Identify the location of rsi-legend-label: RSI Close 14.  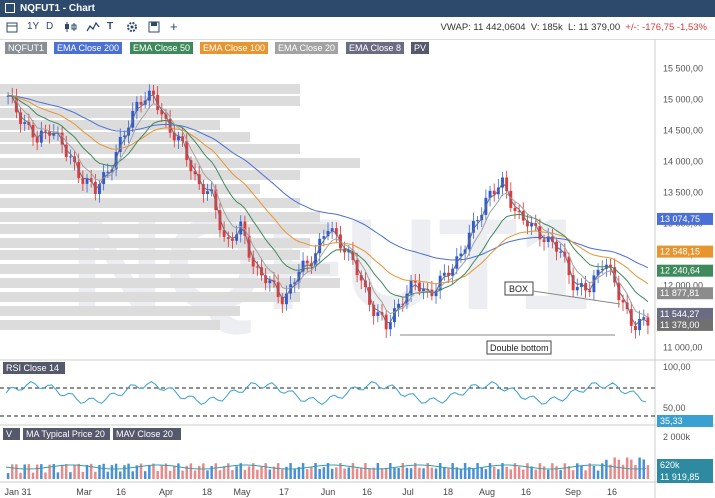
(32, 368).